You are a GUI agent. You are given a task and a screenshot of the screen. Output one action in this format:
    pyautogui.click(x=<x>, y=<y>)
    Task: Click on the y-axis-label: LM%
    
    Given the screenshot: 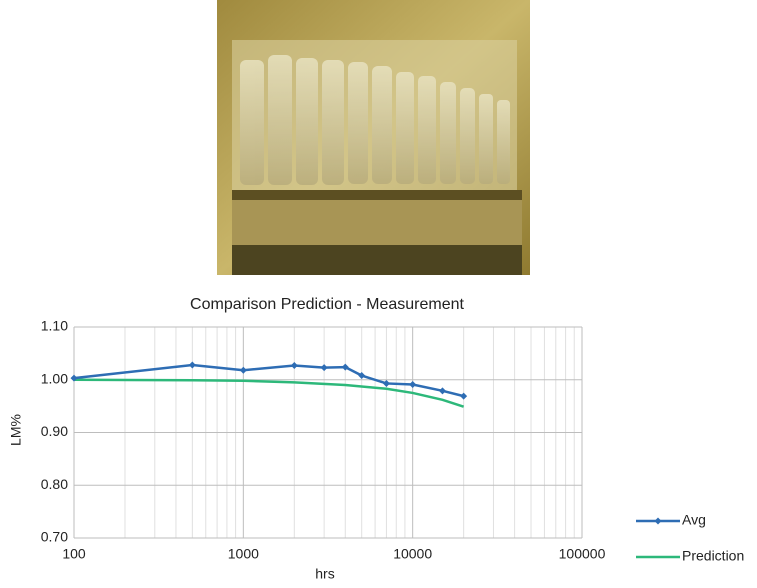 What is the action you would take?
    pyautogui.click(x=16, y=430)
    